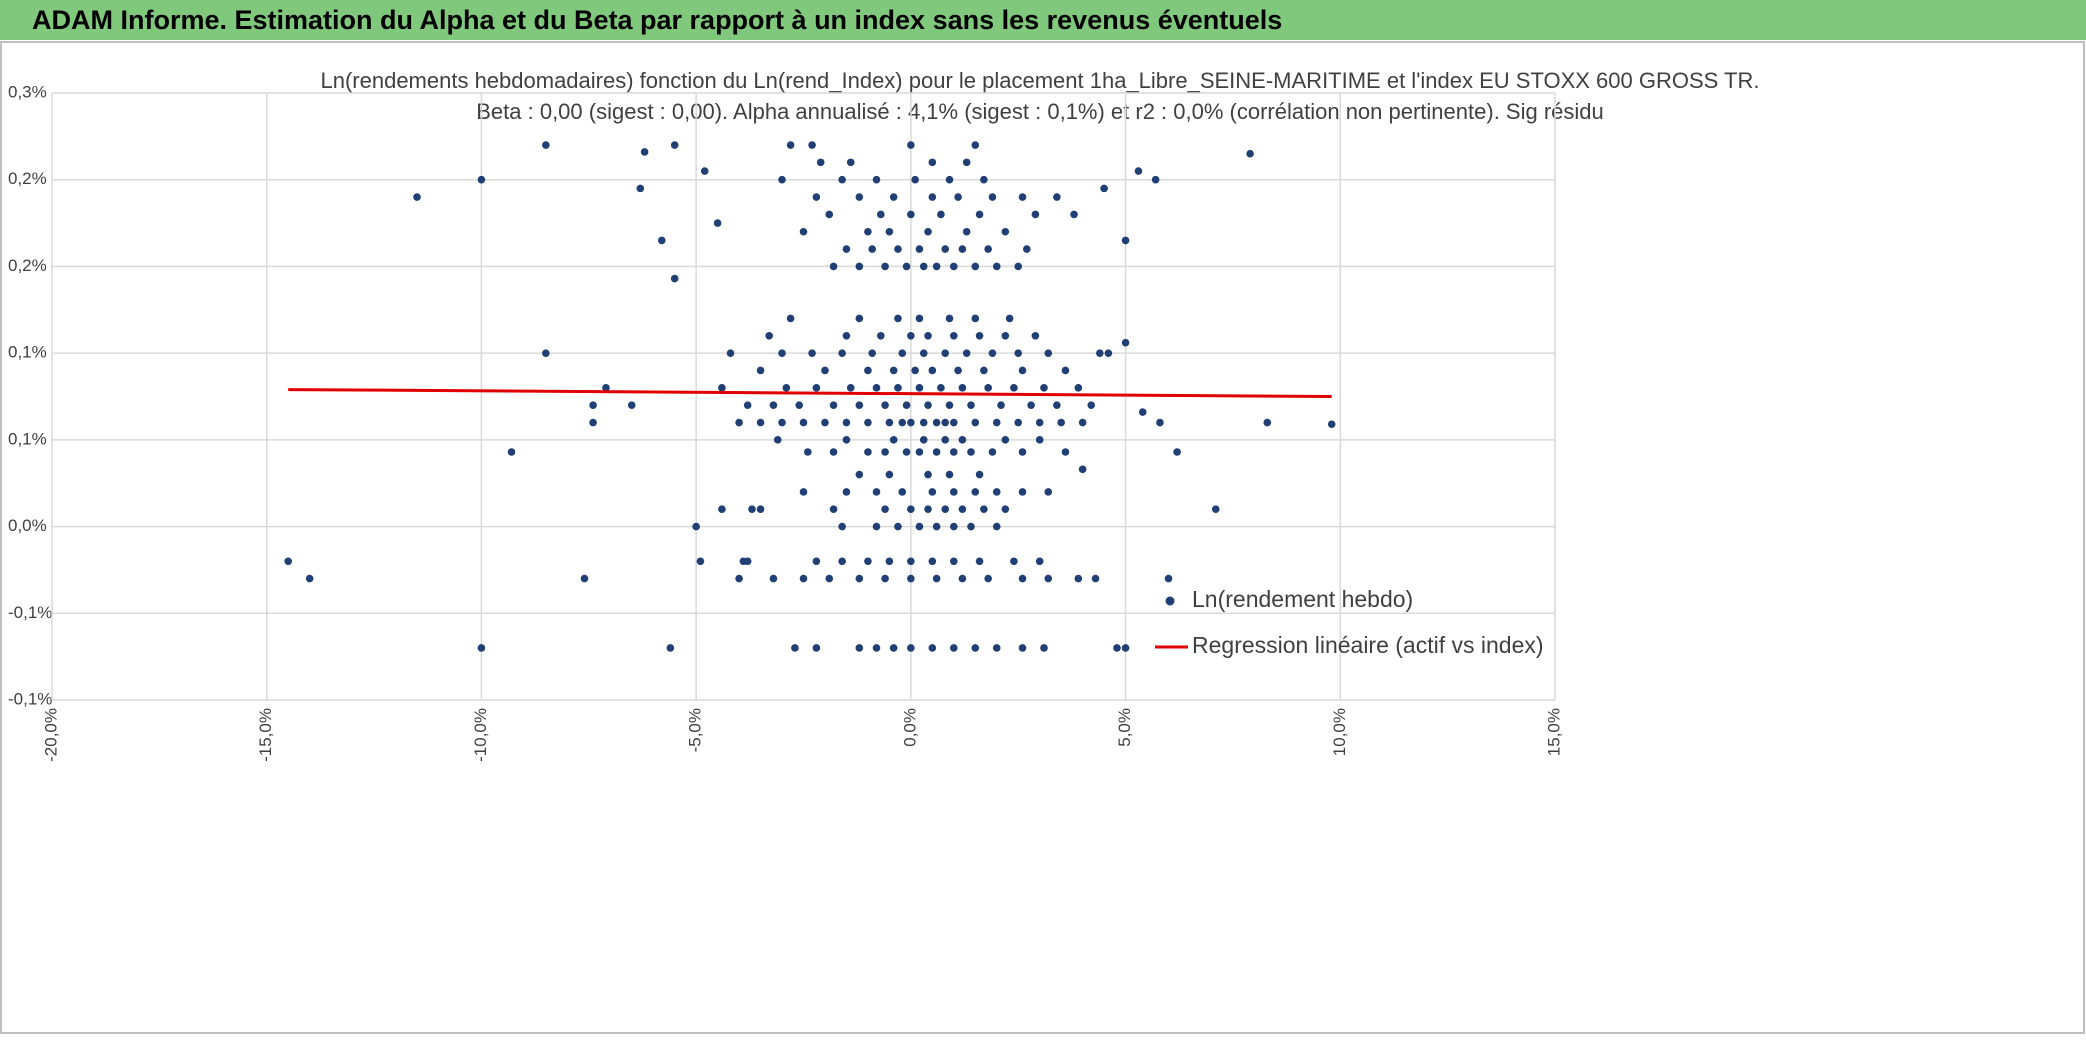 The image size is (2086, 1040). What do you see at coordinates (27, 525) in the screenshot?
I see `y-tick-label: 0,0%` at bounding box center [27, 525].